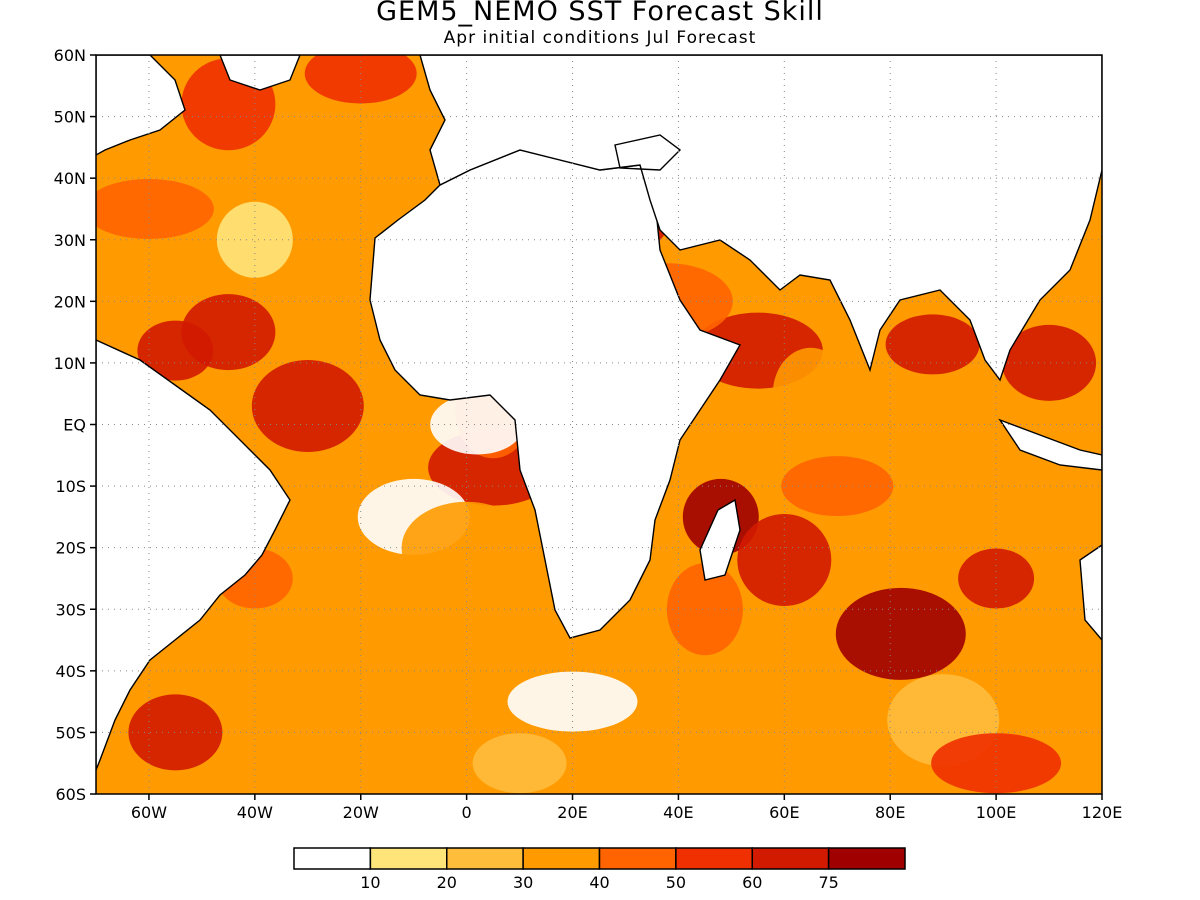 This screenshot has height=900, width=1200. What do you see at coordinates (600, 13) in the screenshot?
I see `map-title: GEM5_NEMO SST Forecast Skill` at bounding box center [600, 13].